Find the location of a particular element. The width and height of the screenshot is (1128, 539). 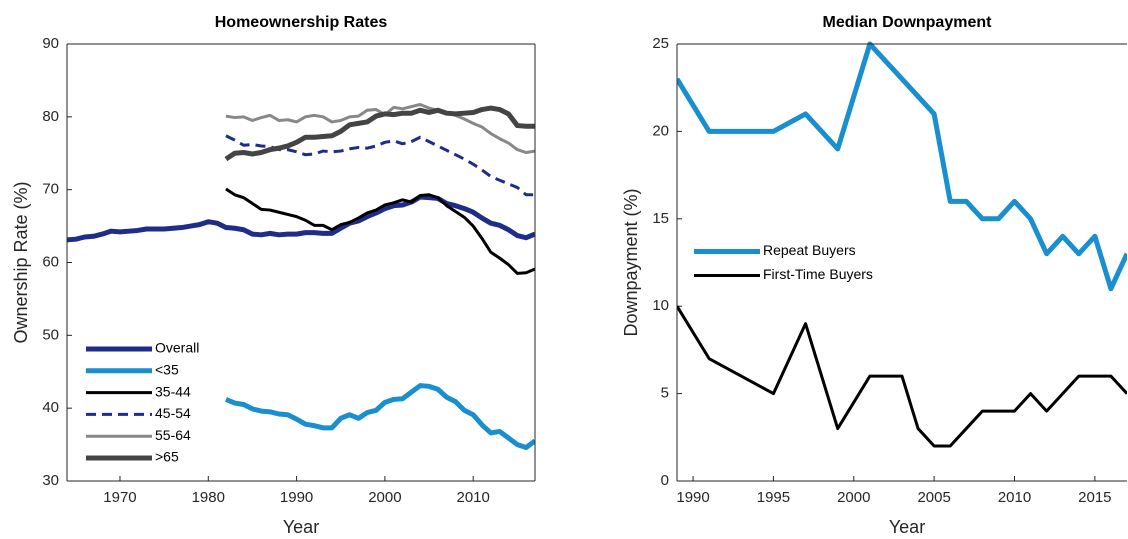

x-tick-label: 1995 is located at coordinates (773, 497).